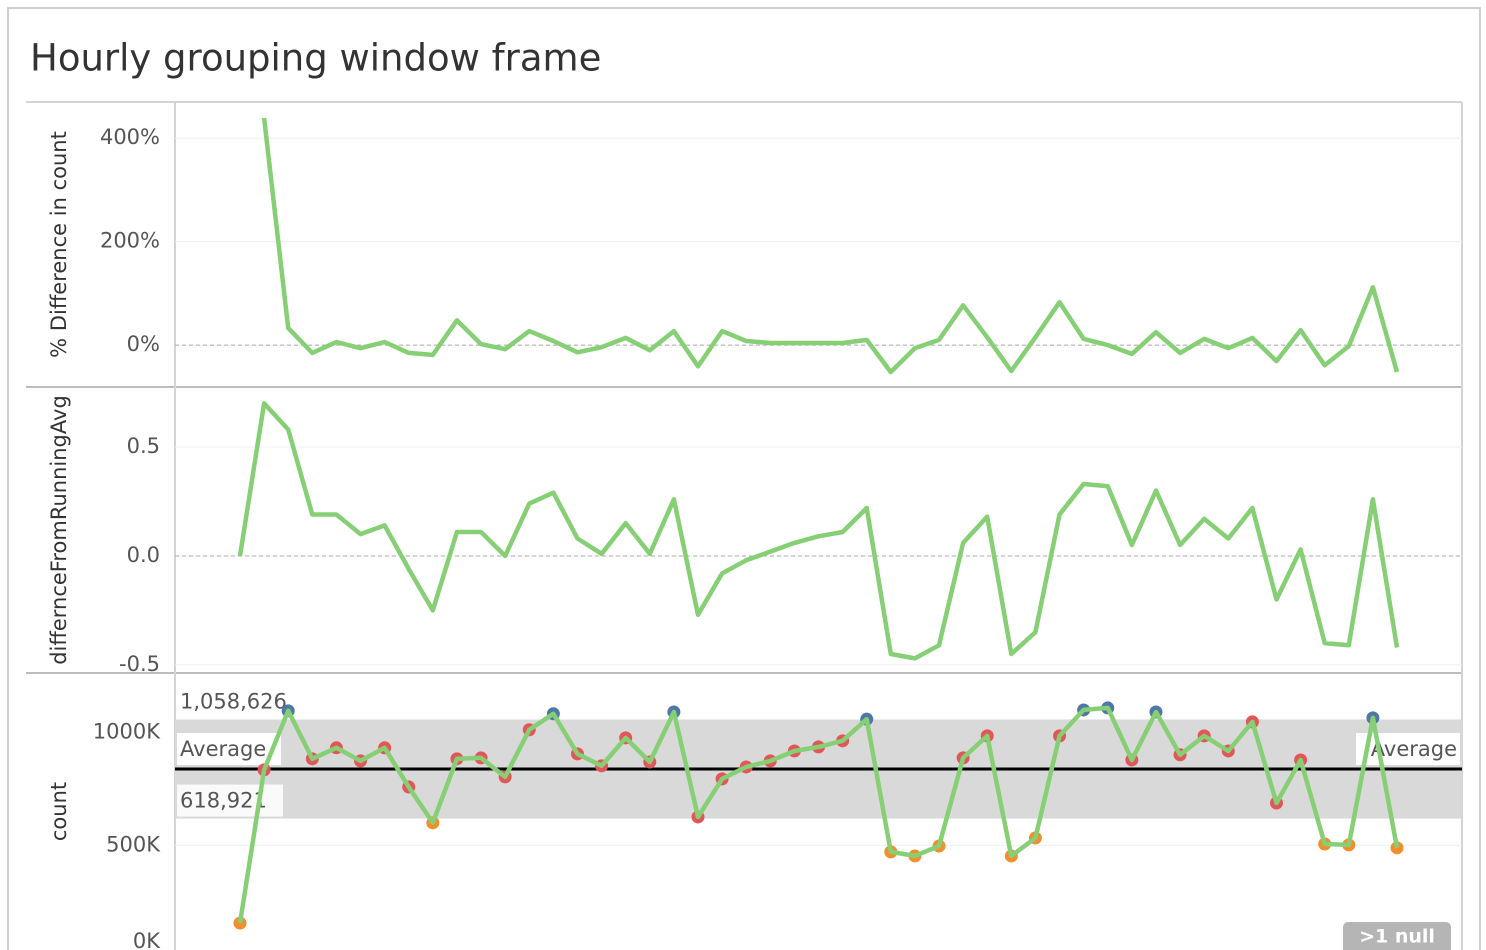  What do you see at coordinates (143, 446) in the screenshot?
I see `y-tick-label: 0.5` at bounding box center [143, 446].